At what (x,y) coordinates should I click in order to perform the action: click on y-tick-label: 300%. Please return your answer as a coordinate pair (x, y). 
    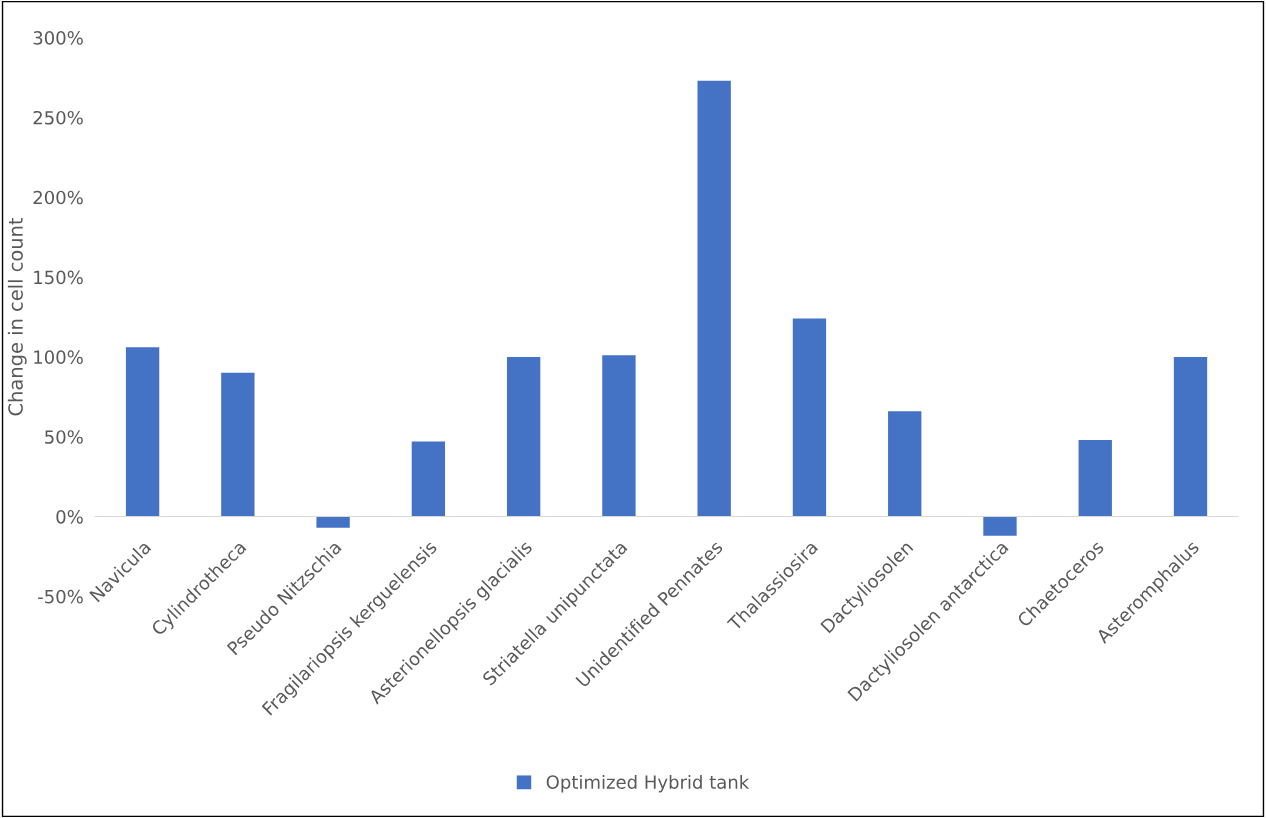
    Looking at the image, I should click on (58, 38).